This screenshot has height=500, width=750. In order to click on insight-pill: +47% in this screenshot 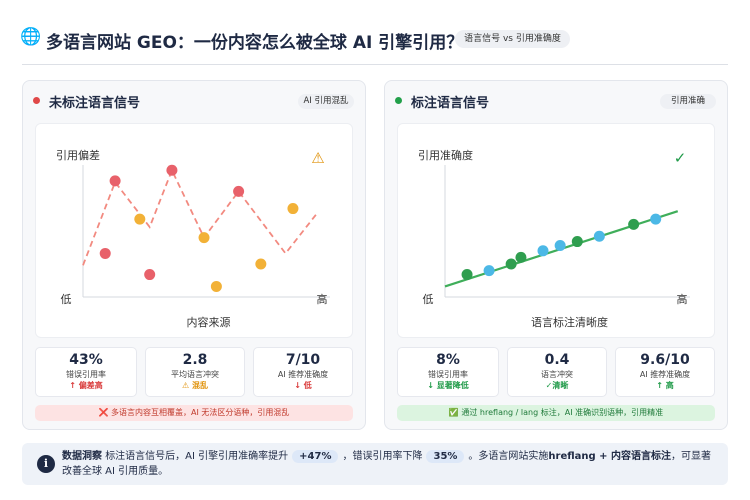, I will do `click(315, 456)`.